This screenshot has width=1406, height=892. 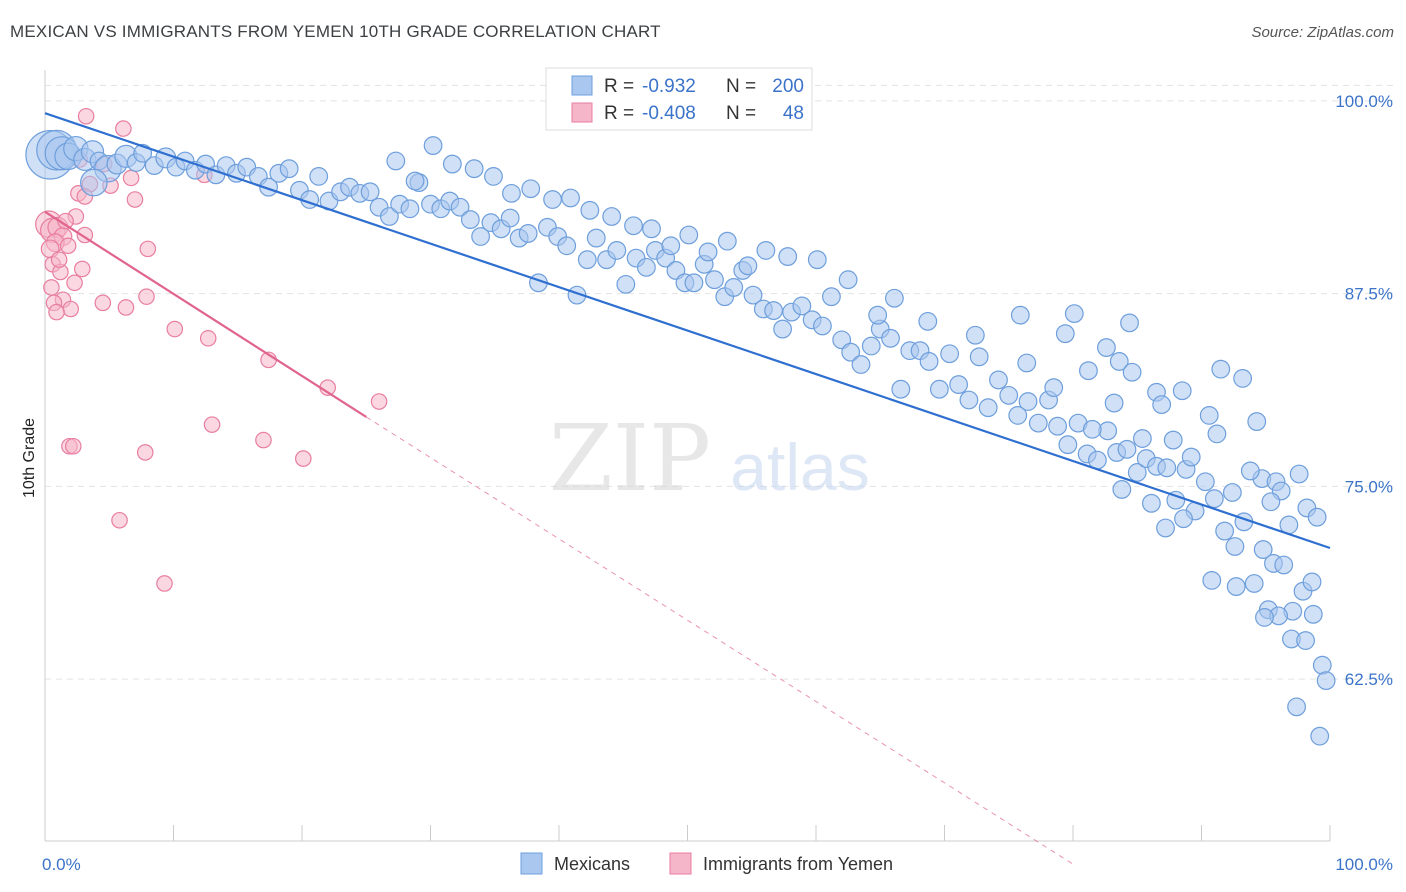 What do you see at coordinates (793, 113) in the screenshot?
I see `legend-n-value-yemen: 48` at bounding box center [793, 113].